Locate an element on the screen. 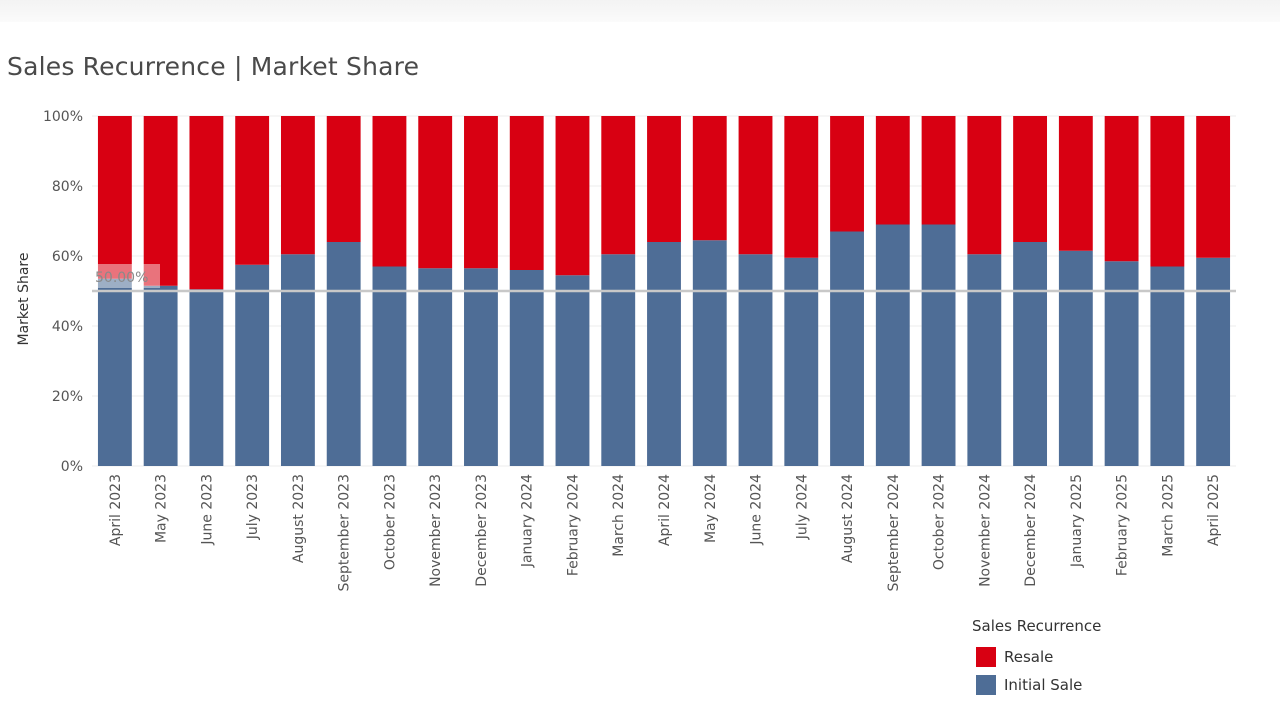 This screenshot has width=1280, height=720. x-tick-label: January 2024 is located at coordinates (528, 521).